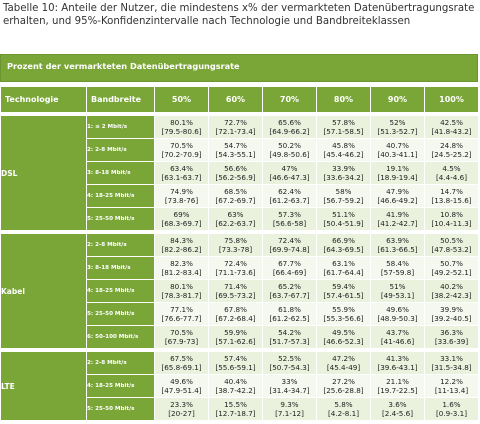  What do you see at coordinates (397, 191) in the screenshot?
I see `percent-value: 47.9%` at bounding box center [397, 191].